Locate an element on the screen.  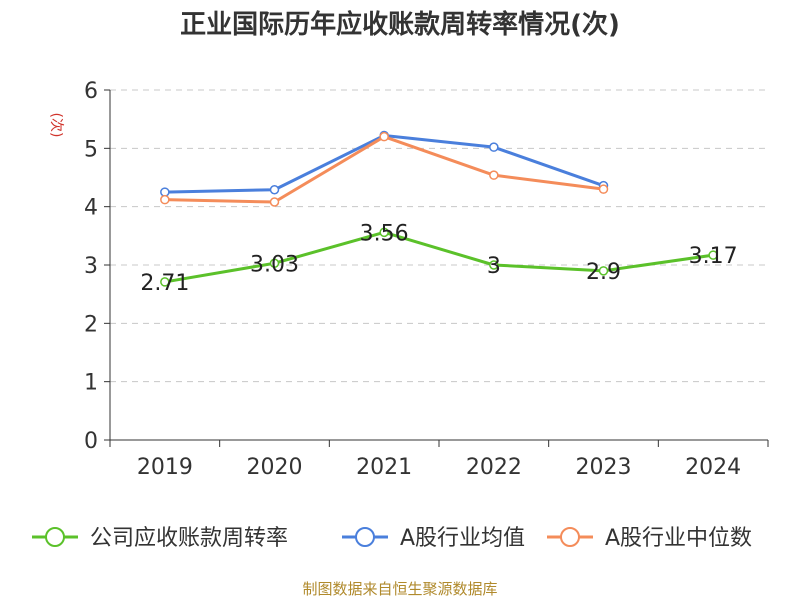
data-label: 3.17 is located at coordinates (713, 256).